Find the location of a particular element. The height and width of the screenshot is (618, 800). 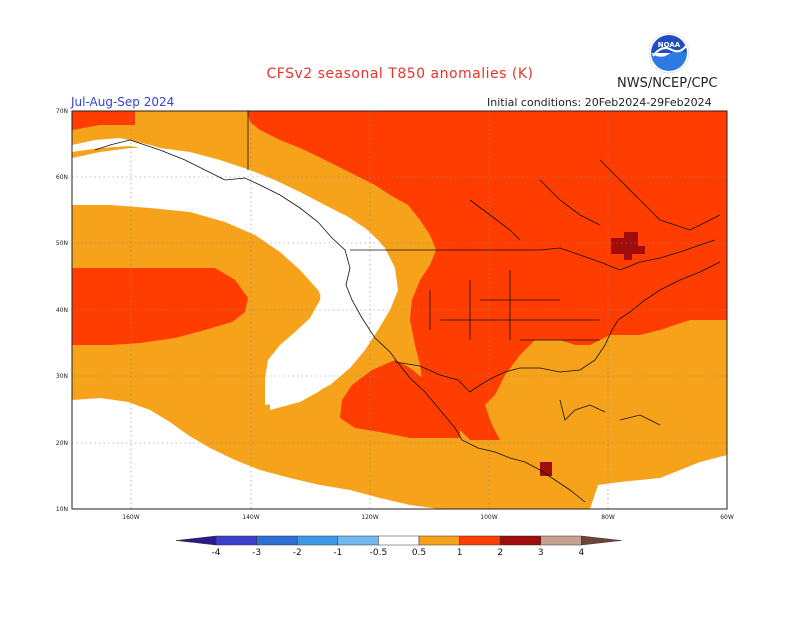

season-label: Jul-Aug-Sep 2024 is located at coordinates (123, 102).